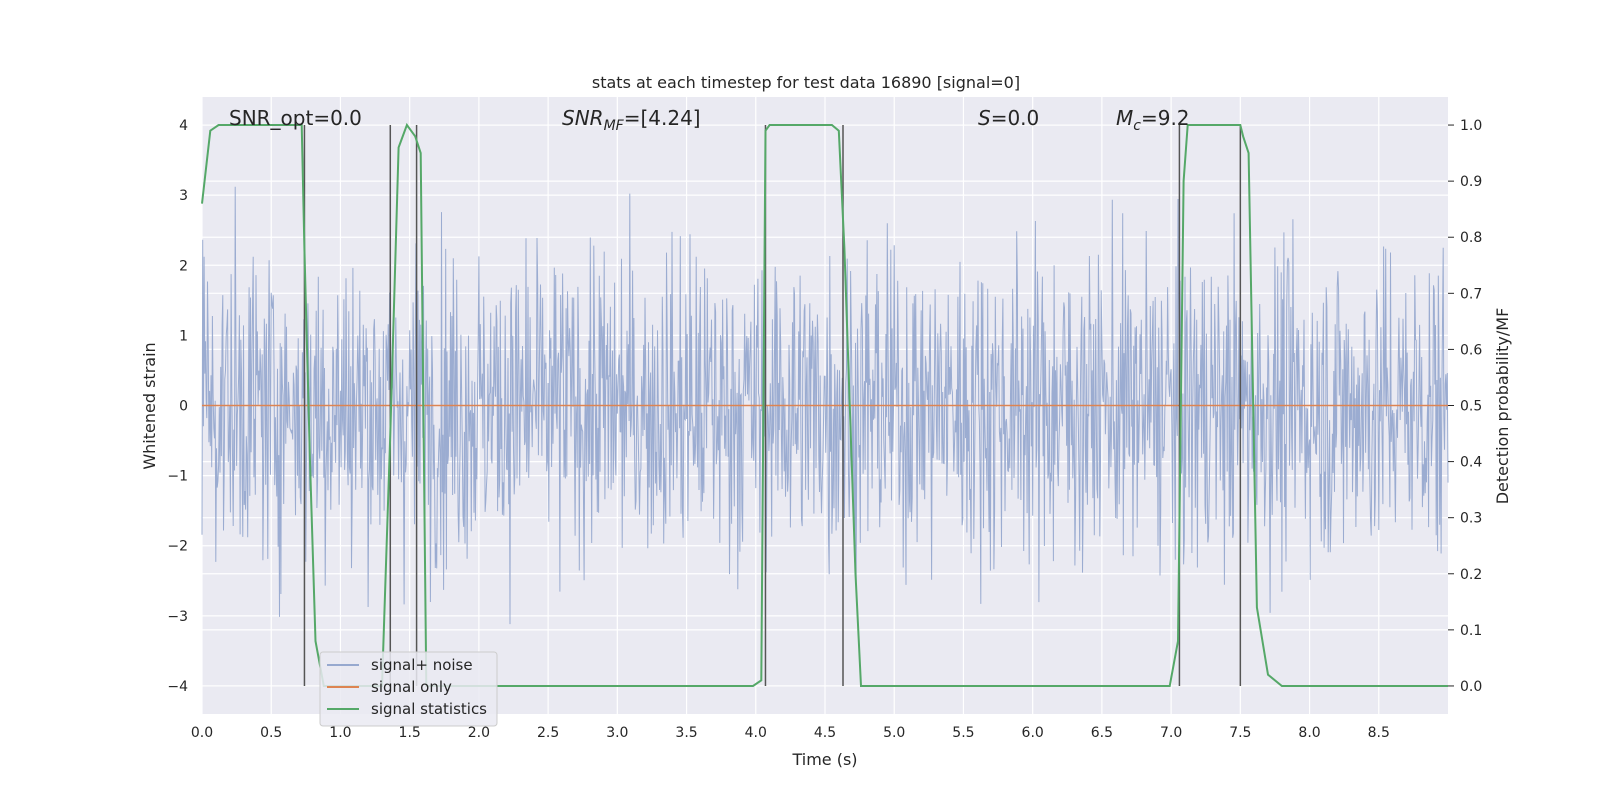  I want to click on y-tick-label: 1, so click(183, 336).